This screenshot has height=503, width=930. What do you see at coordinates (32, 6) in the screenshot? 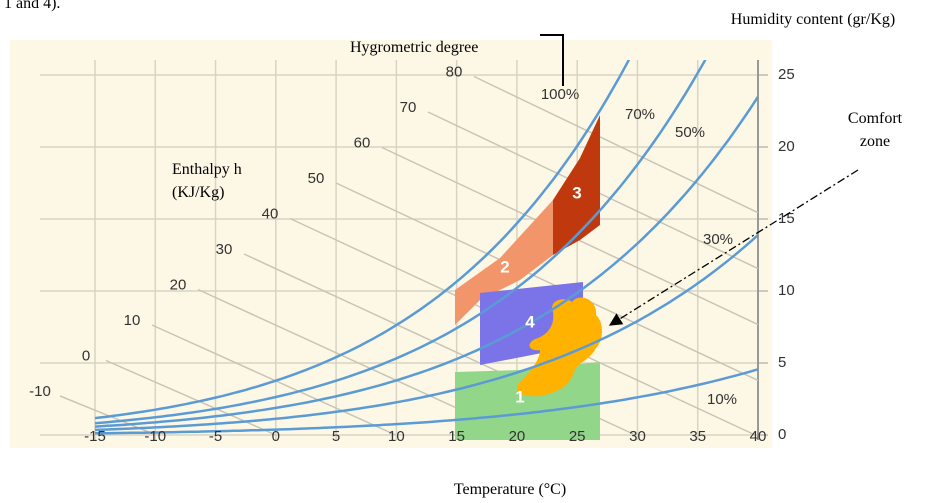
I see `caption-fragment: 1 and 4).` at bounding box center [32, 6].